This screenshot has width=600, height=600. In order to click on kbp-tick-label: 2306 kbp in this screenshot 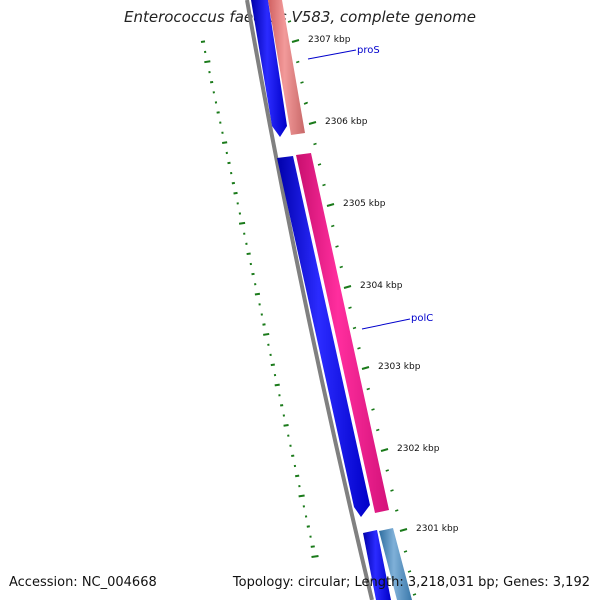, I will do `click(346, 122)`.